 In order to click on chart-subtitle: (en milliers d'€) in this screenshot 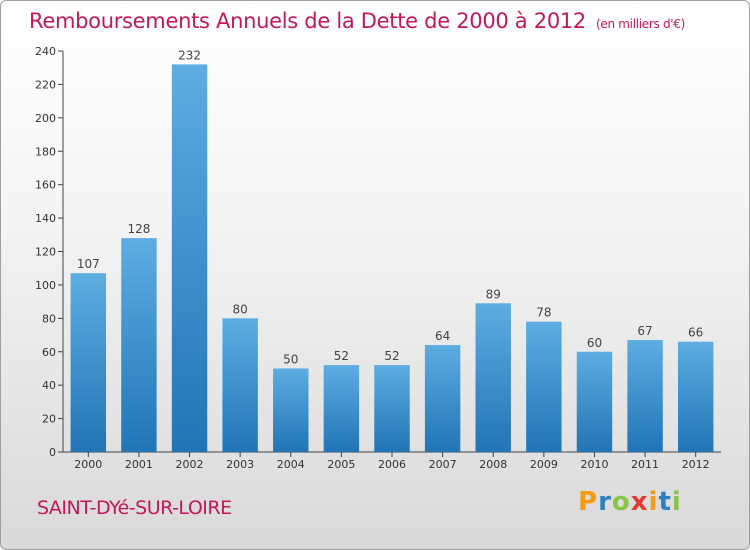, I will do `click(641, 24)`.